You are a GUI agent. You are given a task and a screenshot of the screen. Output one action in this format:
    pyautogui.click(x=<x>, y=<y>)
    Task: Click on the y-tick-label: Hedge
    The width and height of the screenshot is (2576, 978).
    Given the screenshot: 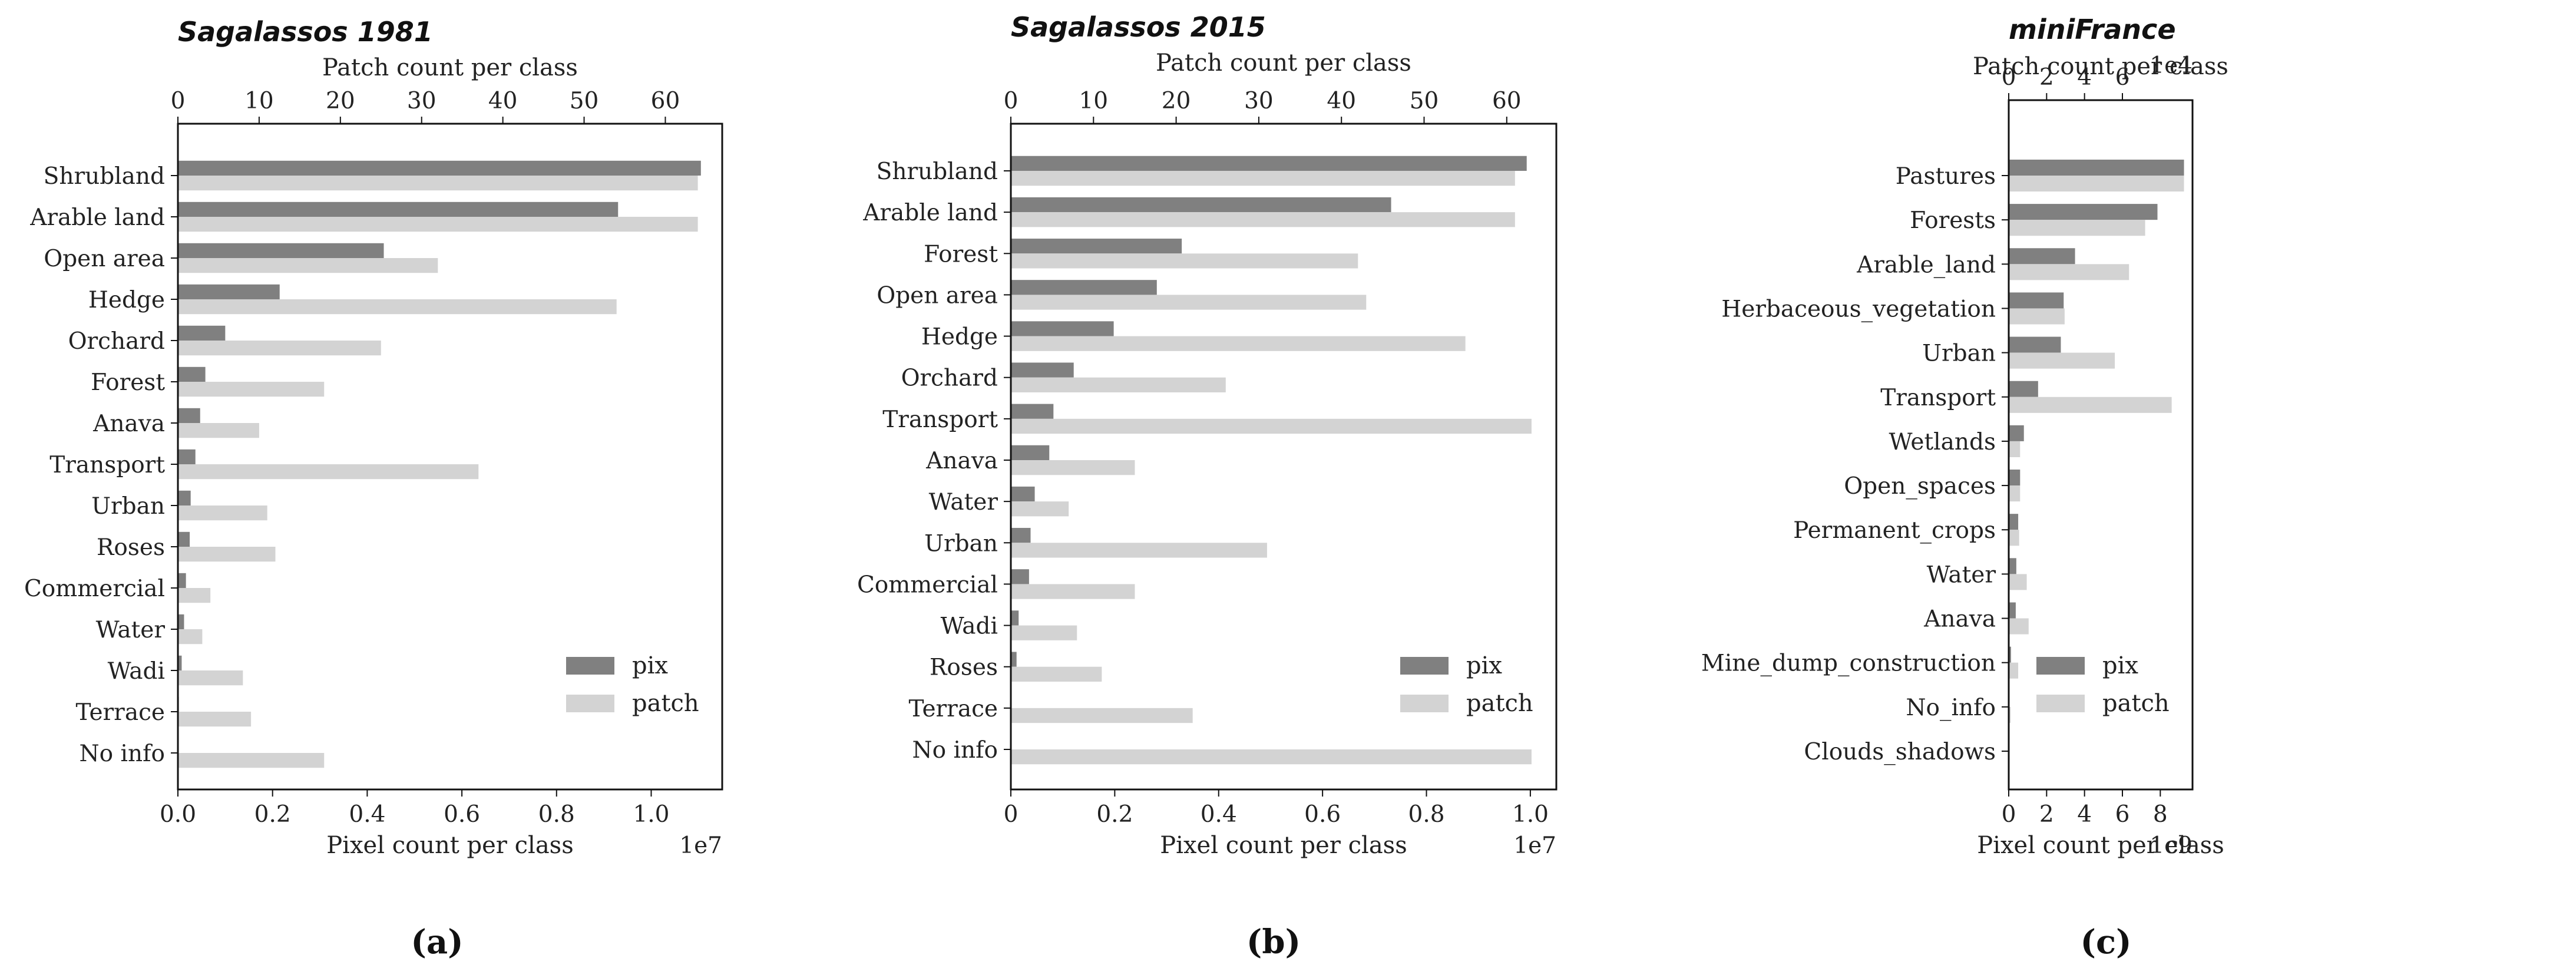 What is the action you would take?
    pyautogui.click(x=959, y=337)
    